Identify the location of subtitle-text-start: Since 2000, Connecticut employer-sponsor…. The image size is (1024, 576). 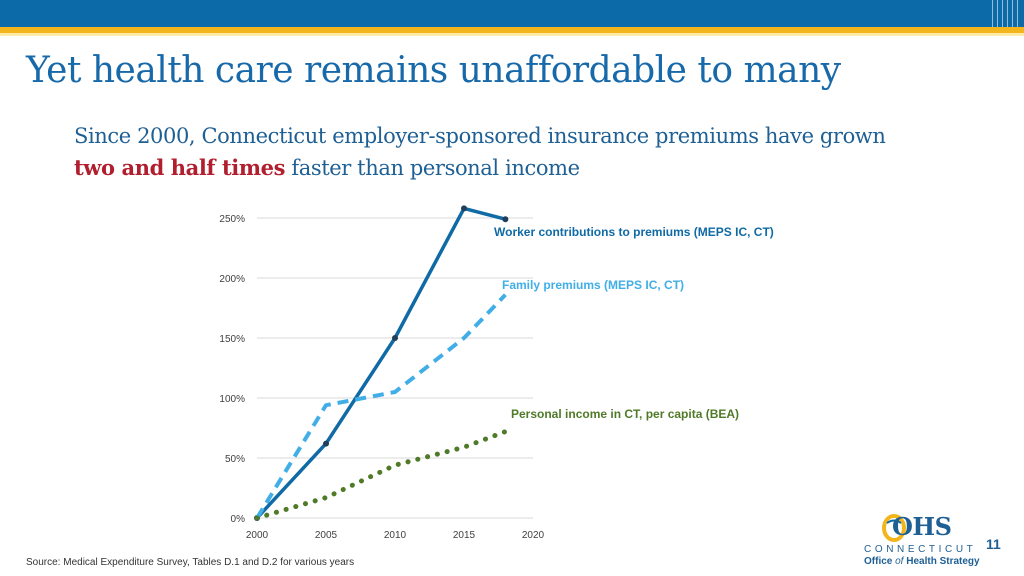
(480, 136).